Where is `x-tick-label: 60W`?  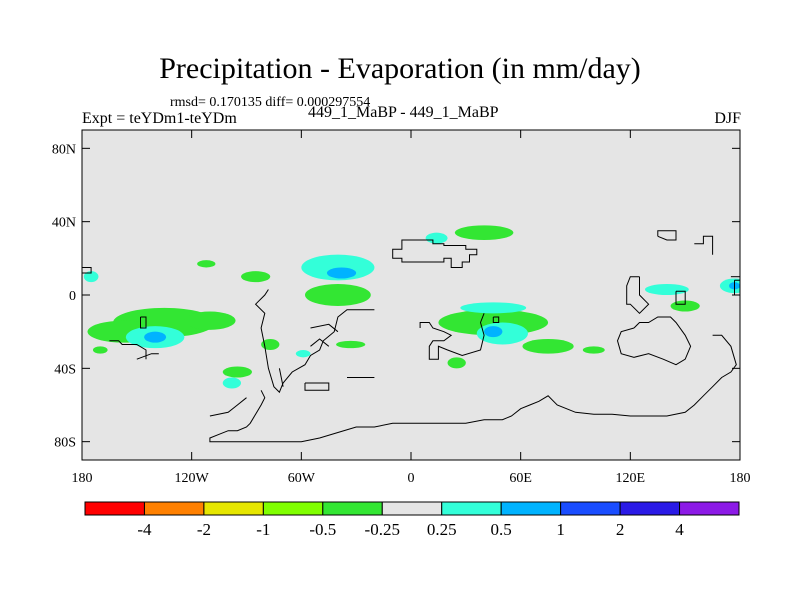 x-tick-label: 60W is located at coordinates (302, 478).